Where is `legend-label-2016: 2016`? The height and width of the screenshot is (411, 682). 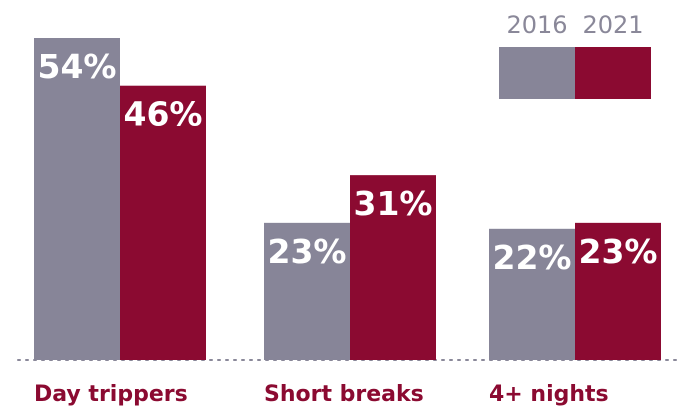 legend-label-2016: 2016 is located at coordinates (536, 25).